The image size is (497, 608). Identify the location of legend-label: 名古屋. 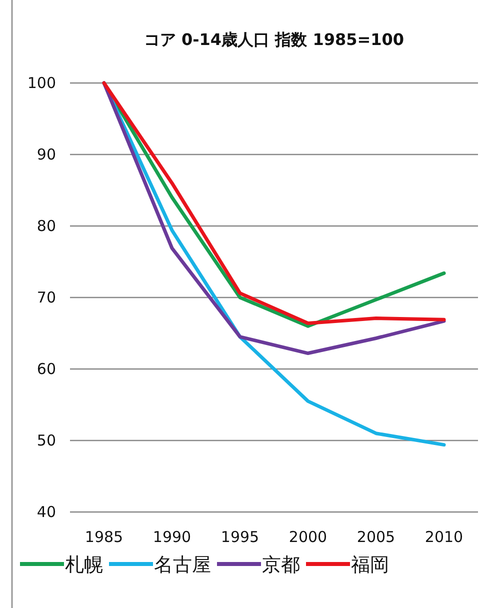
(182, 565).